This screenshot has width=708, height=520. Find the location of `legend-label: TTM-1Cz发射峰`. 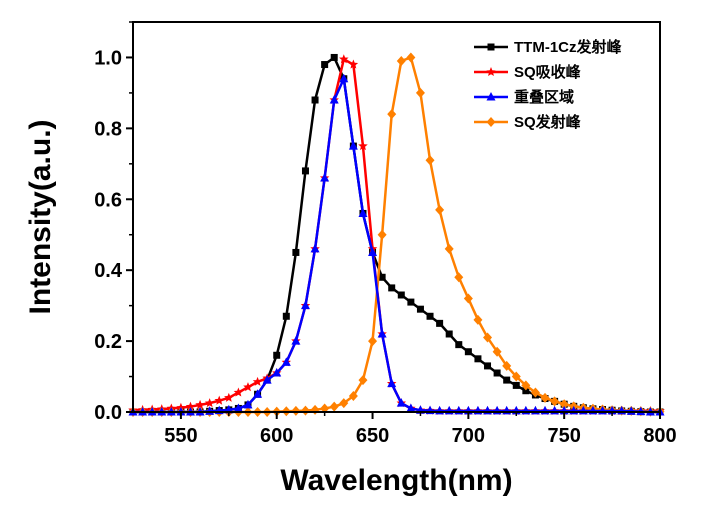

legend-label: TTM-1Cz发射峰 is located at coordinates (568, 47).